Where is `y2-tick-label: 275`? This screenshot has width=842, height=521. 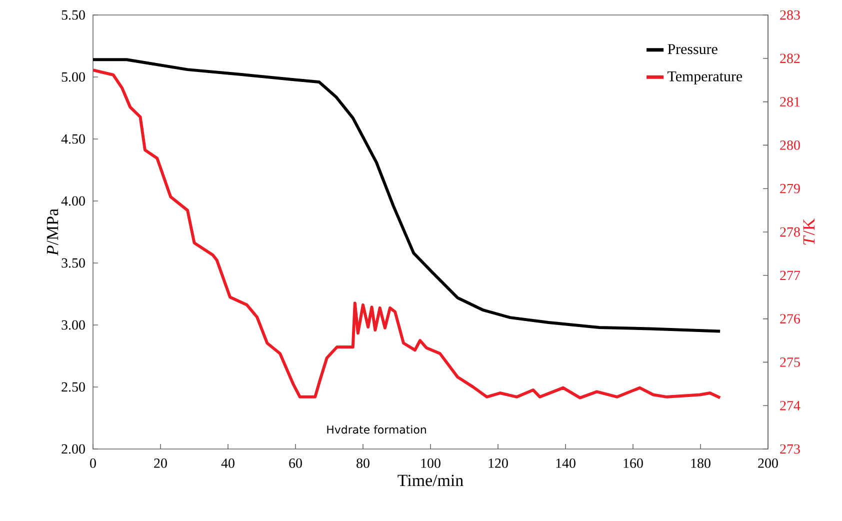 y2-tick-label: 275 is located at coordinates (790, 362).